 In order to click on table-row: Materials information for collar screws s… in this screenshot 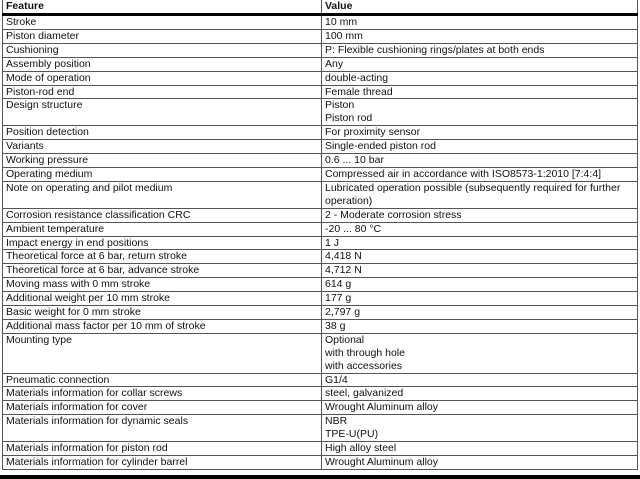, I will do `click(320, 394)`.